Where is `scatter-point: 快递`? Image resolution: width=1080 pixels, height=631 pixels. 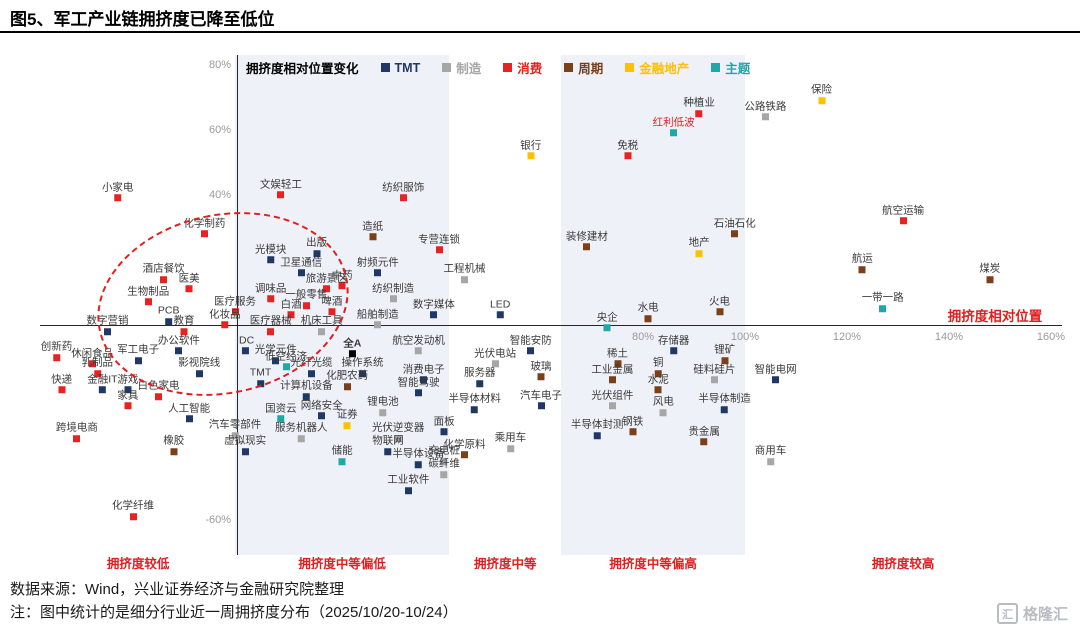 scatter-point: 快递 is located at coordinates (61, 384).